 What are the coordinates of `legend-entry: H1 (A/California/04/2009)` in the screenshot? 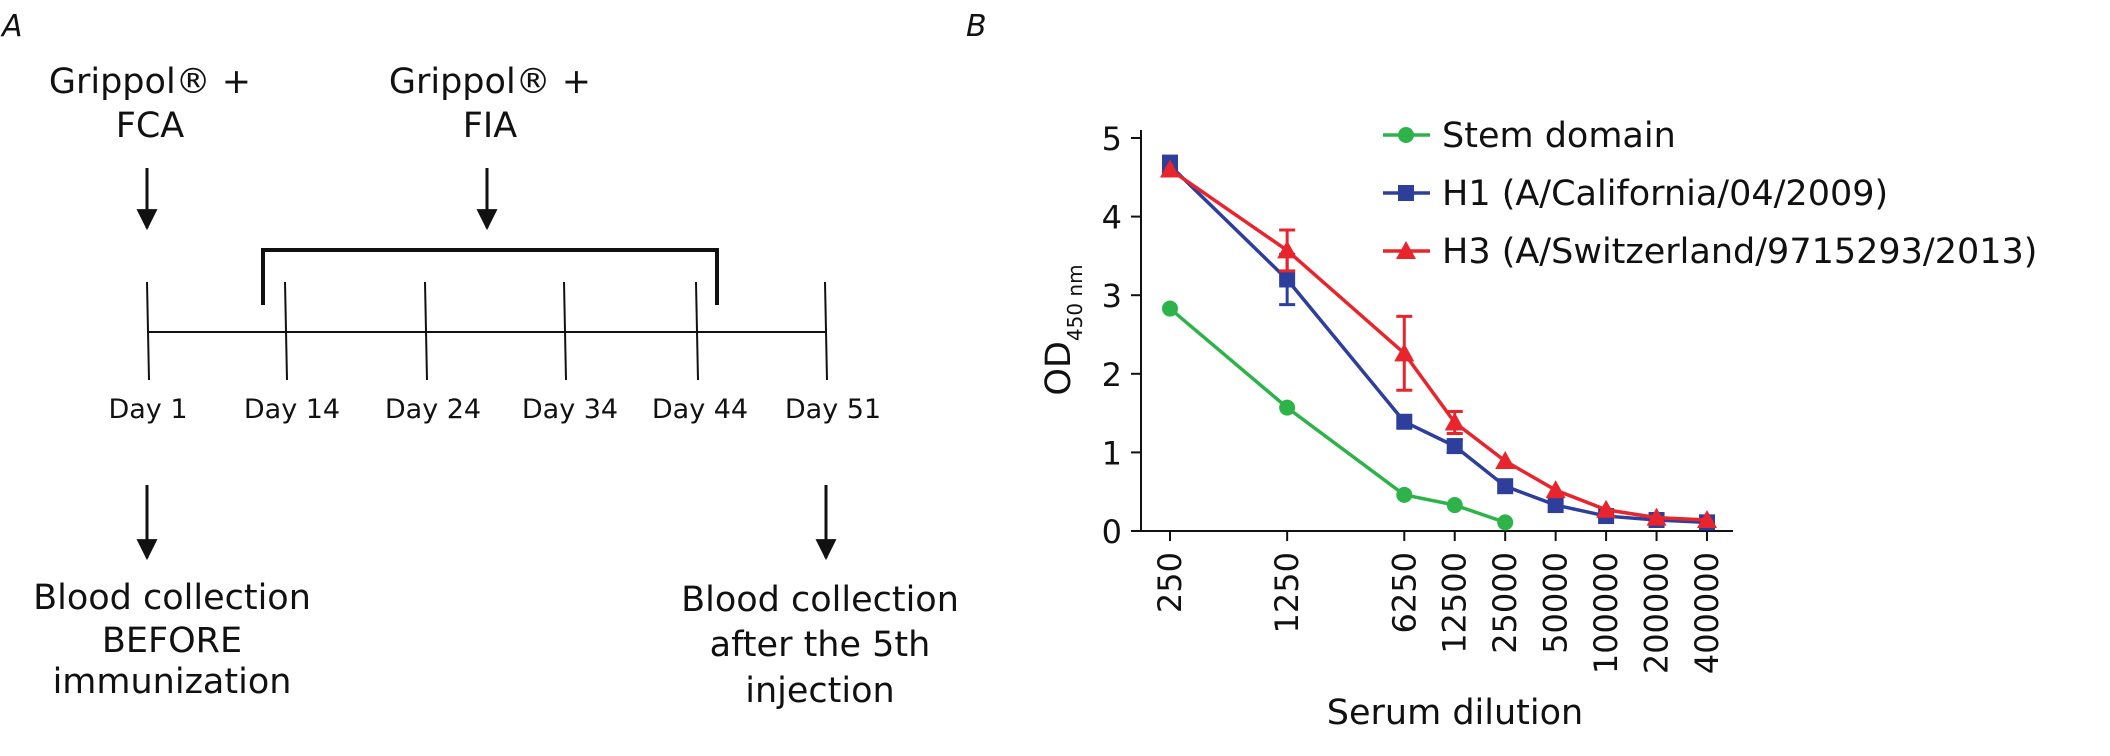 It's located at (1635, 194).